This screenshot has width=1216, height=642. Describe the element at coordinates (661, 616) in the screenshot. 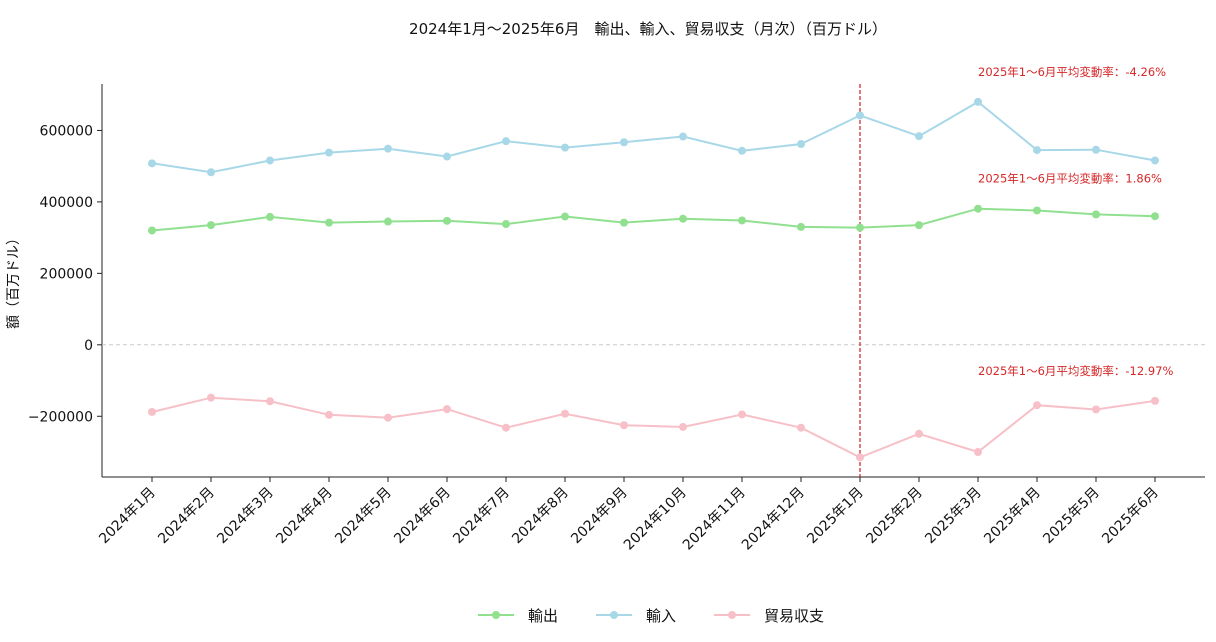

I see `legend-label: 輸入` at that location.